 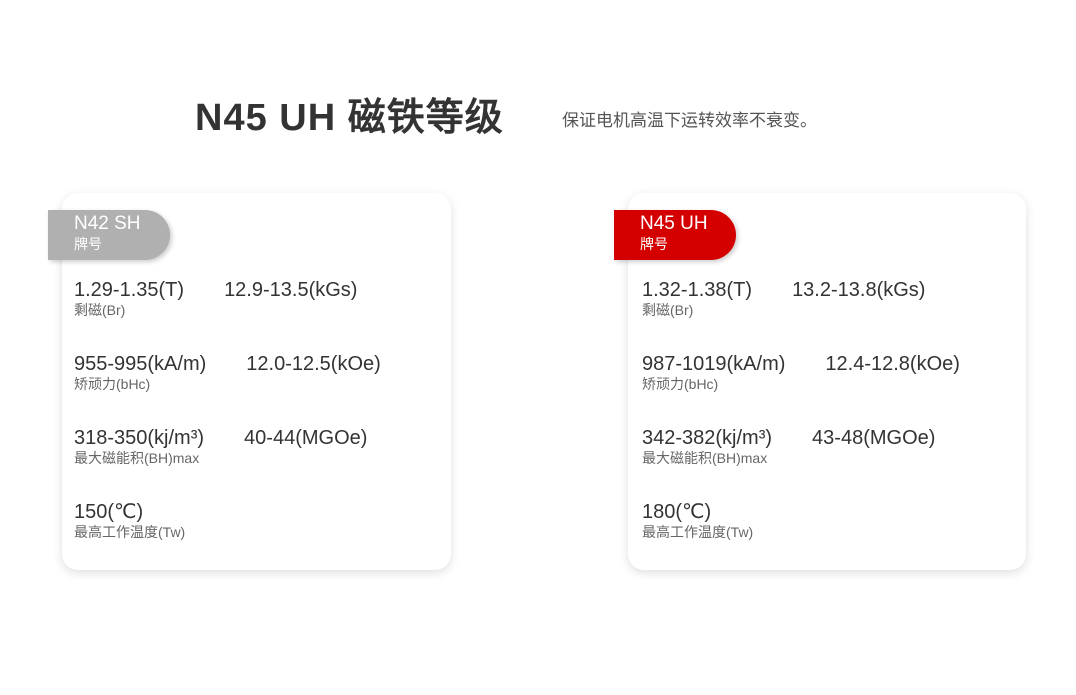 What do you see at coordinates (874, 438) in the screenshot?
I see `spec-value-alt: 43-48(MGOe)` at bounding box center [874, 438].